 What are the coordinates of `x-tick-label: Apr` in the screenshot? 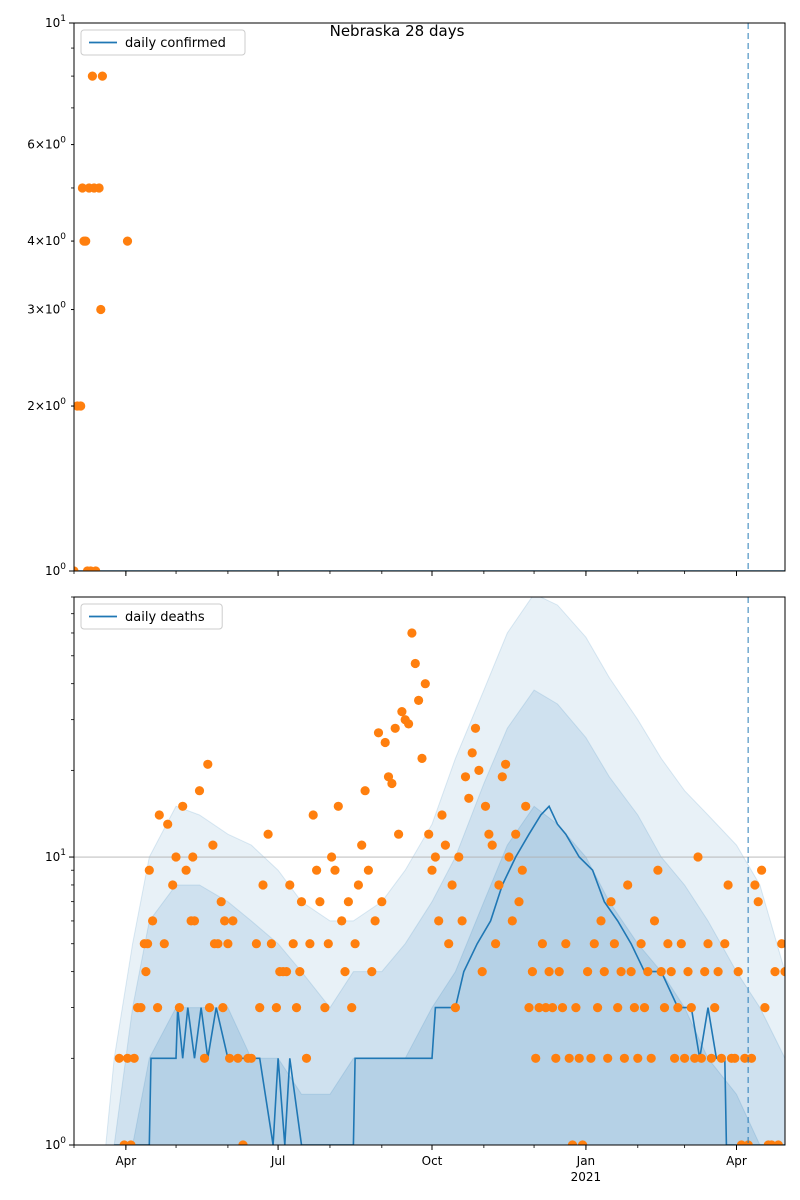 It's located at (125, 1161).